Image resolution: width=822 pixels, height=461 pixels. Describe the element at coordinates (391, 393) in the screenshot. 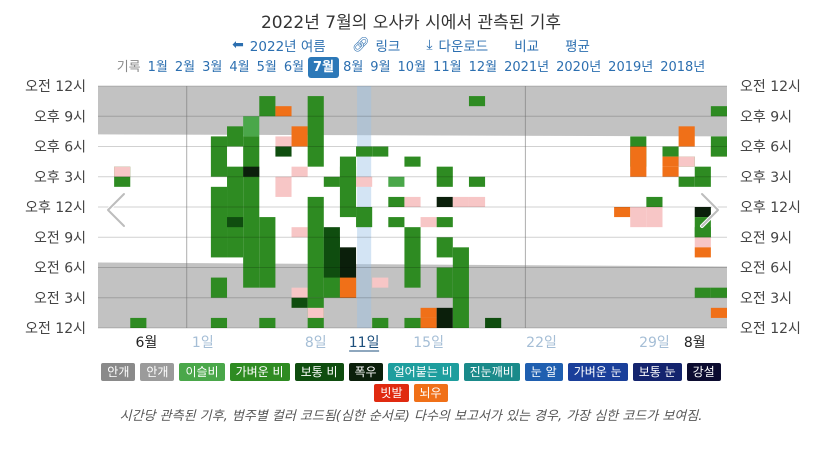

I see `legend-item: 빗발` at that location.